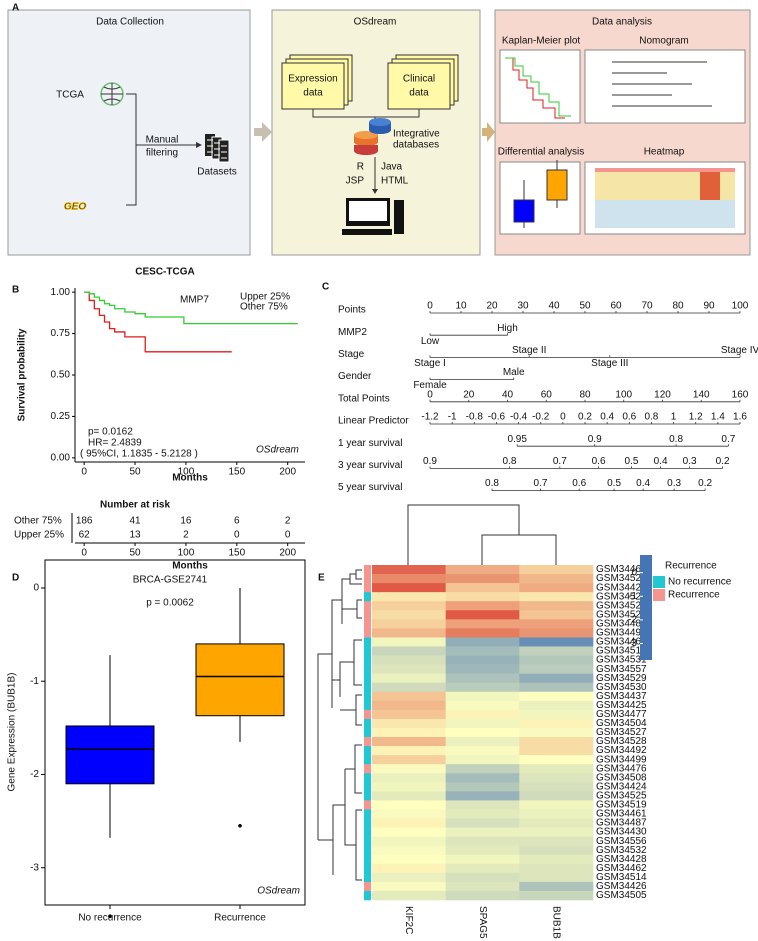  What do you see at coordinates (162, 140) in the screenshot?
I see `step-label: Manual` at bounding box center [162, 140].